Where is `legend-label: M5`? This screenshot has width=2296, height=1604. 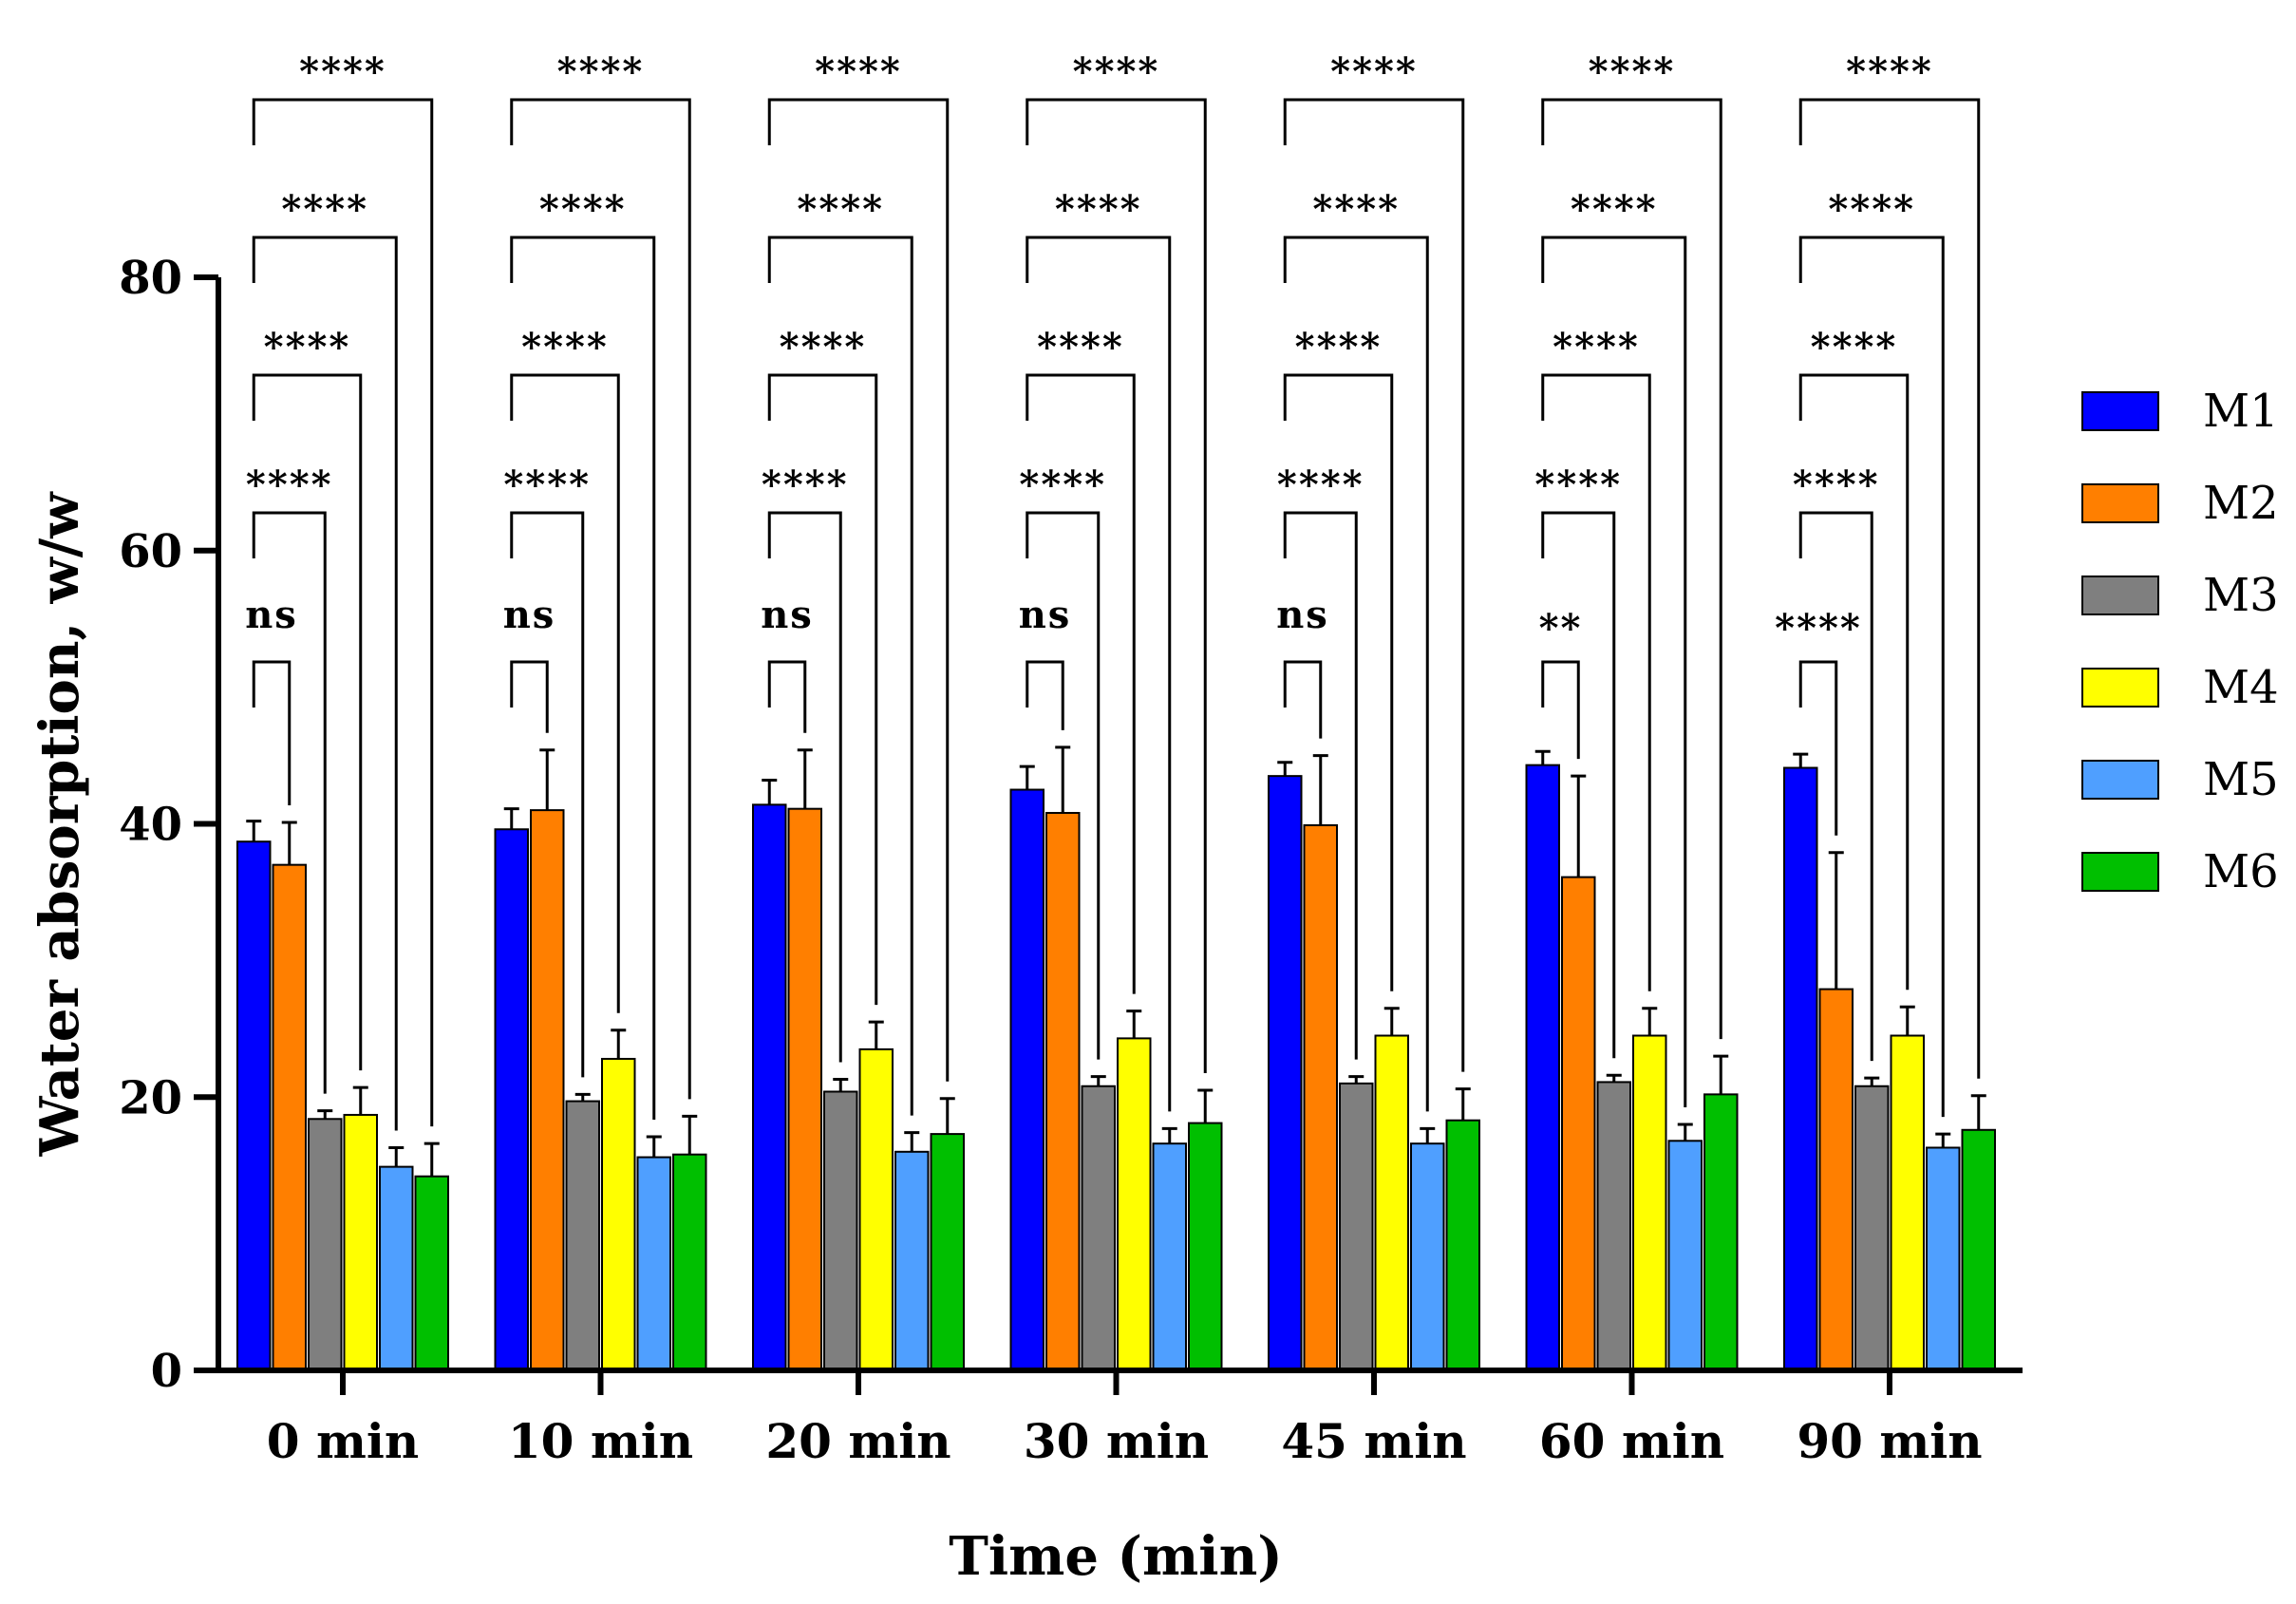
legend-label: M5 is located at coordinates (2241, 779).